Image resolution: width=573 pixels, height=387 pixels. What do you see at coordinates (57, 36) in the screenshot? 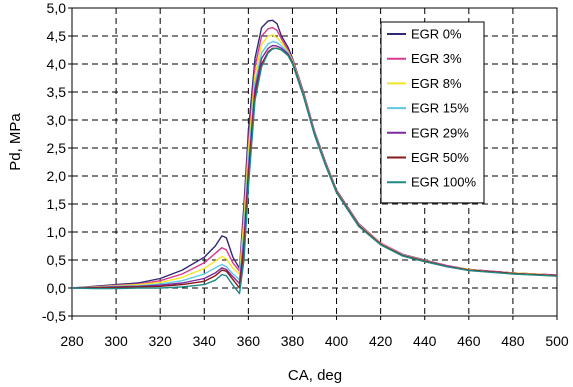
I see `y-tick-label: 4,5` at bounding box center [57, 36].